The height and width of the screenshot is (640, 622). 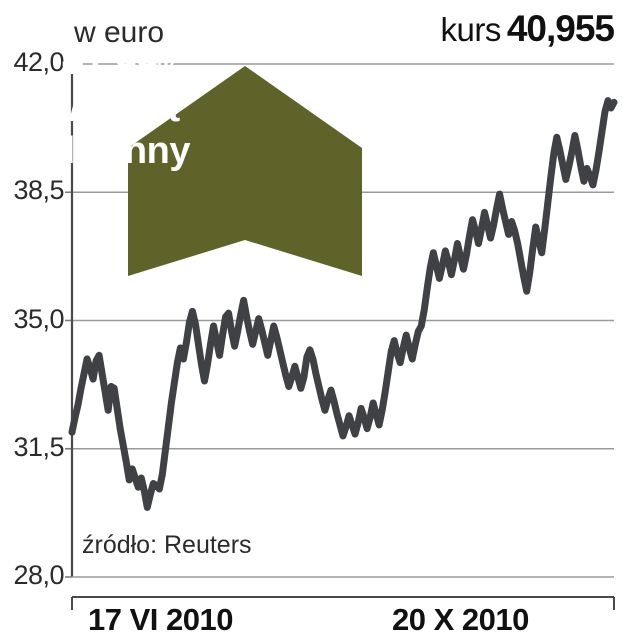 What do you see at coordinates (460, 619) in the screenshot?
I see `x-axis-label-end: 20 X 2010` at bounding box center [460, 619].